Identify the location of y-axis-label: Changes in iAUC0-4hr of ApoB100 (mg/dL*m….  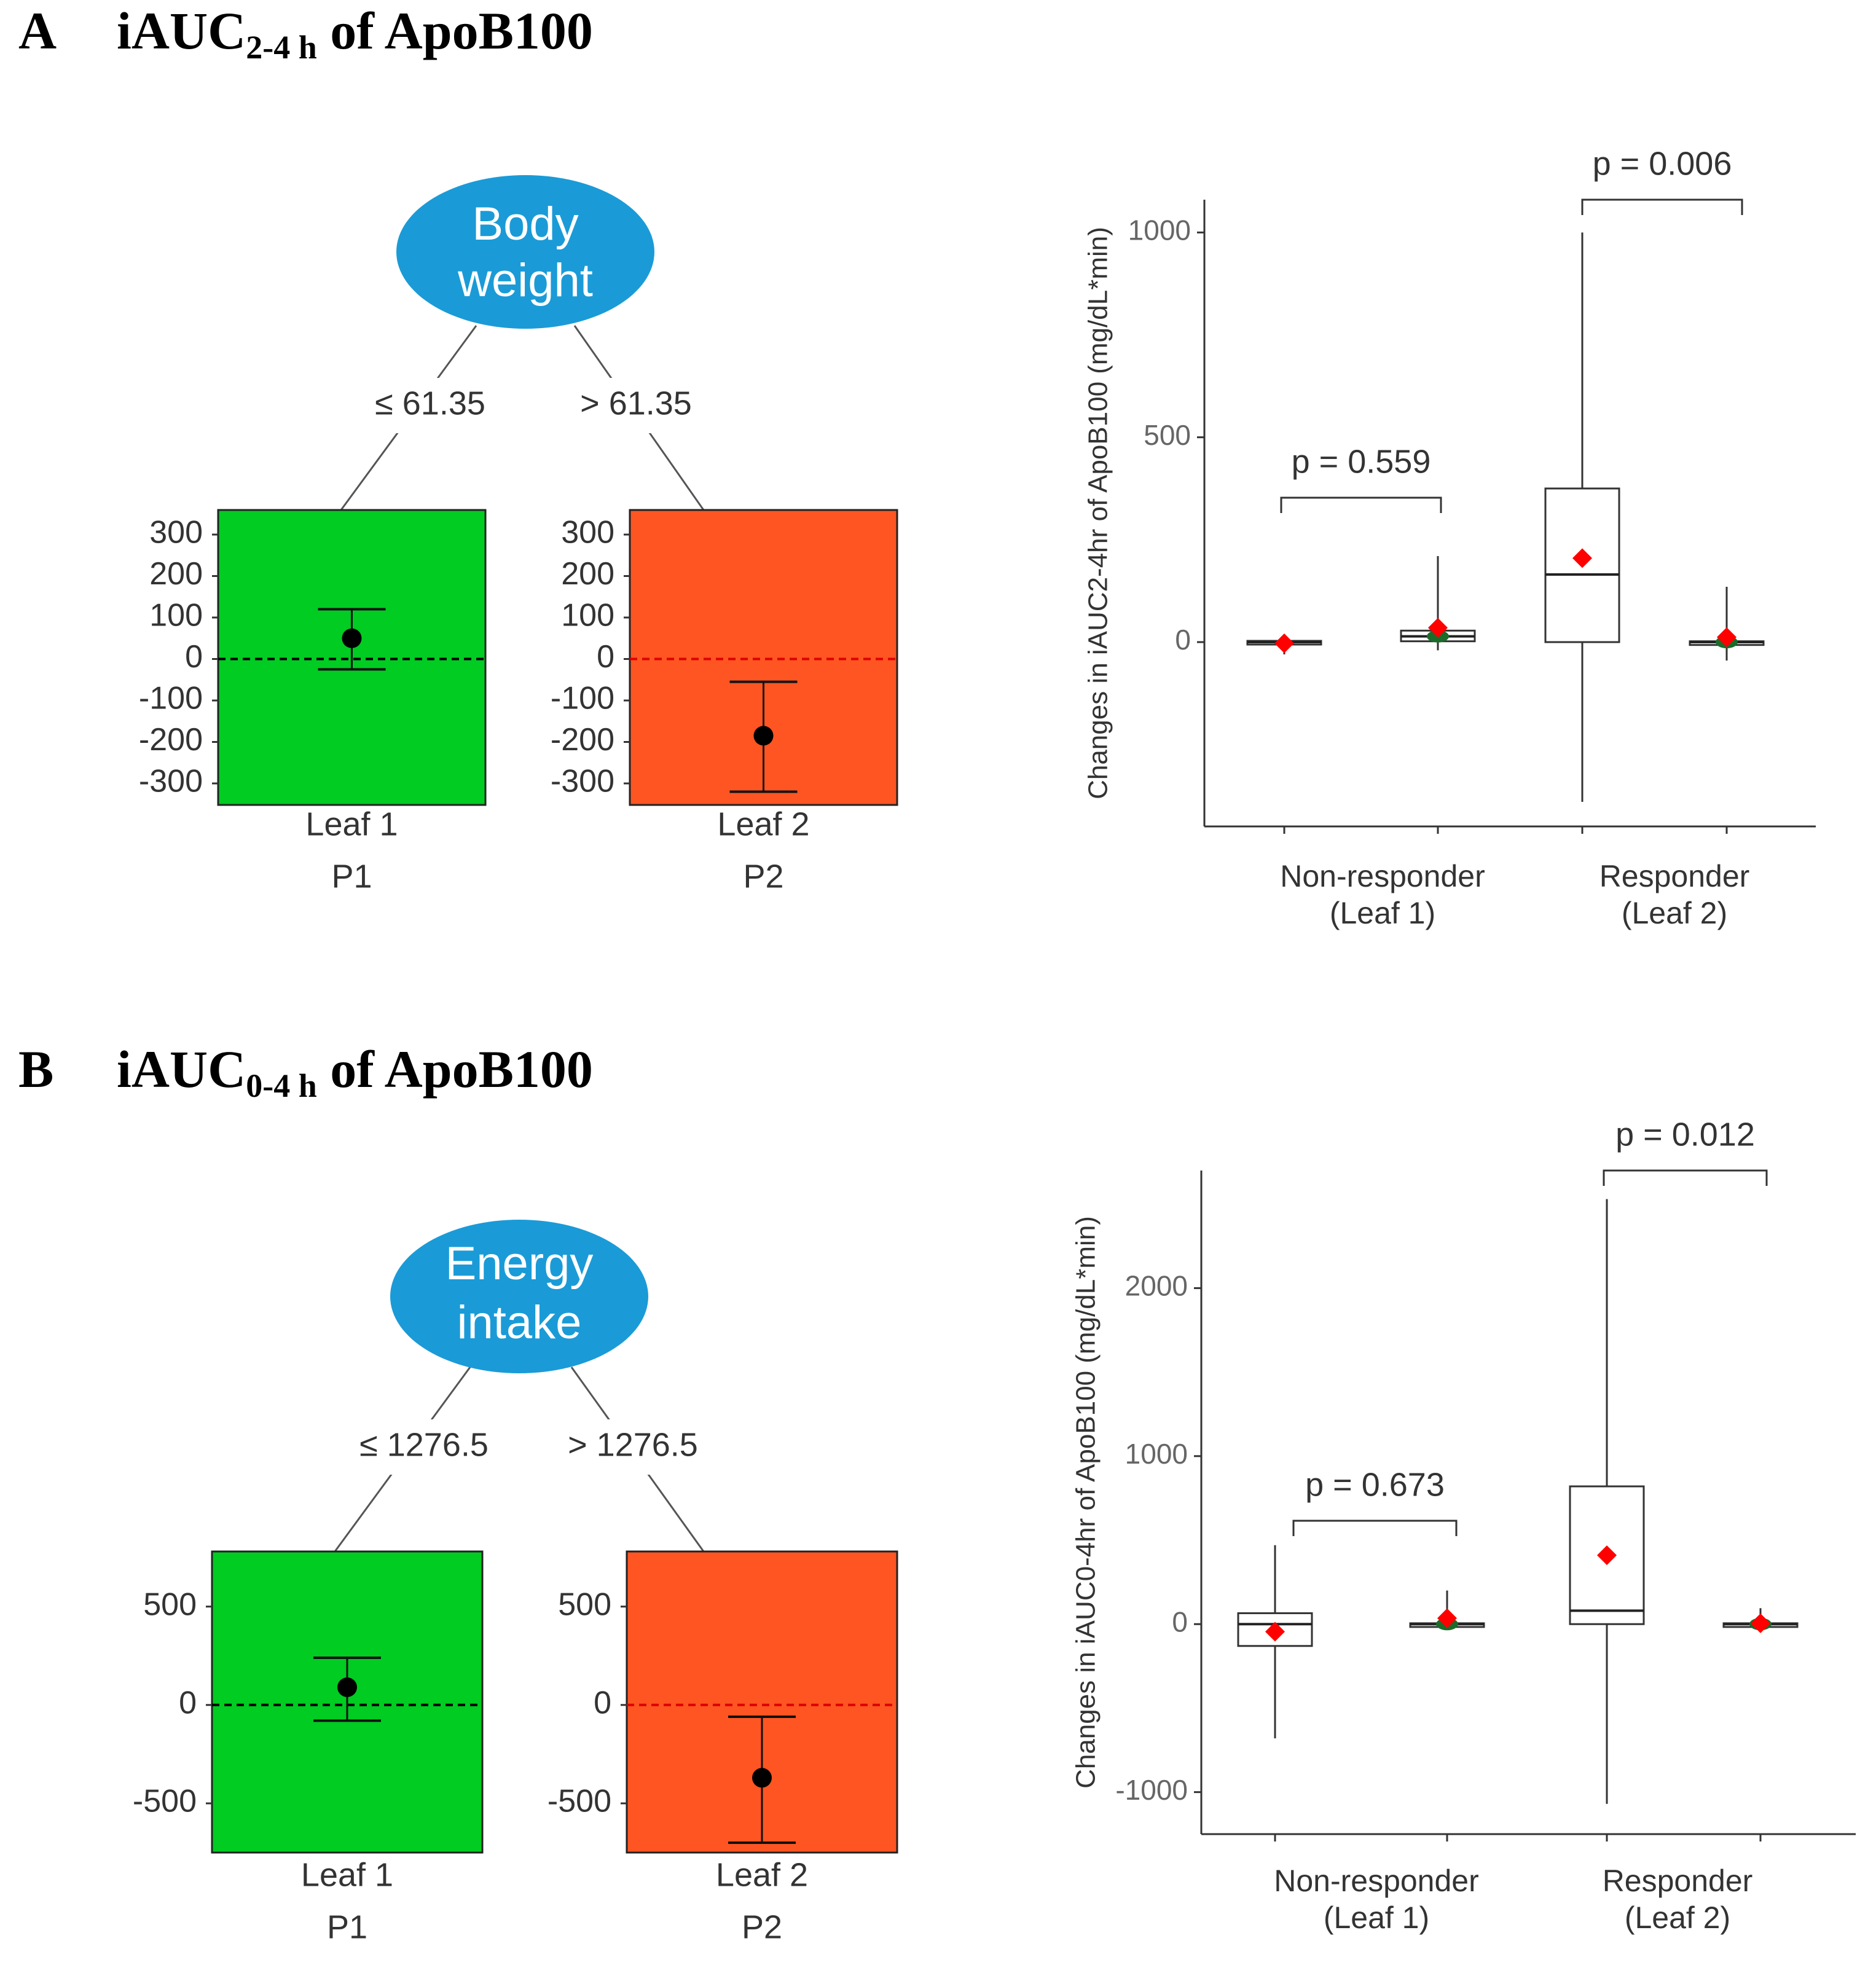
(1086, 1502).